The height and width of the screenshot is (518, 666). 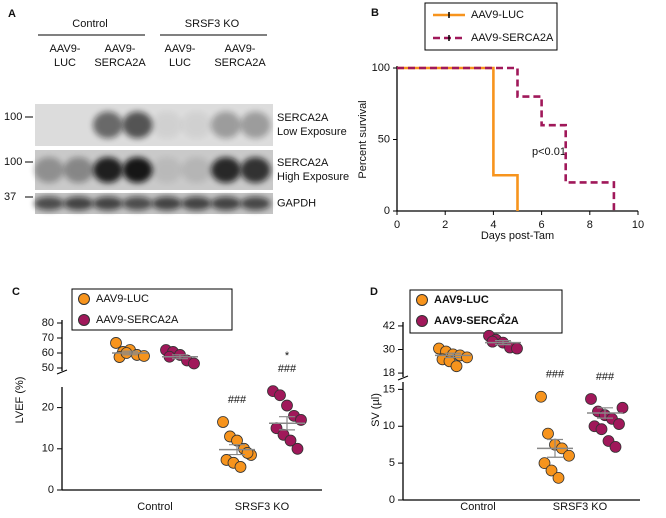 I want to click on x-tick-label: 4, so click(x=493, y=225).